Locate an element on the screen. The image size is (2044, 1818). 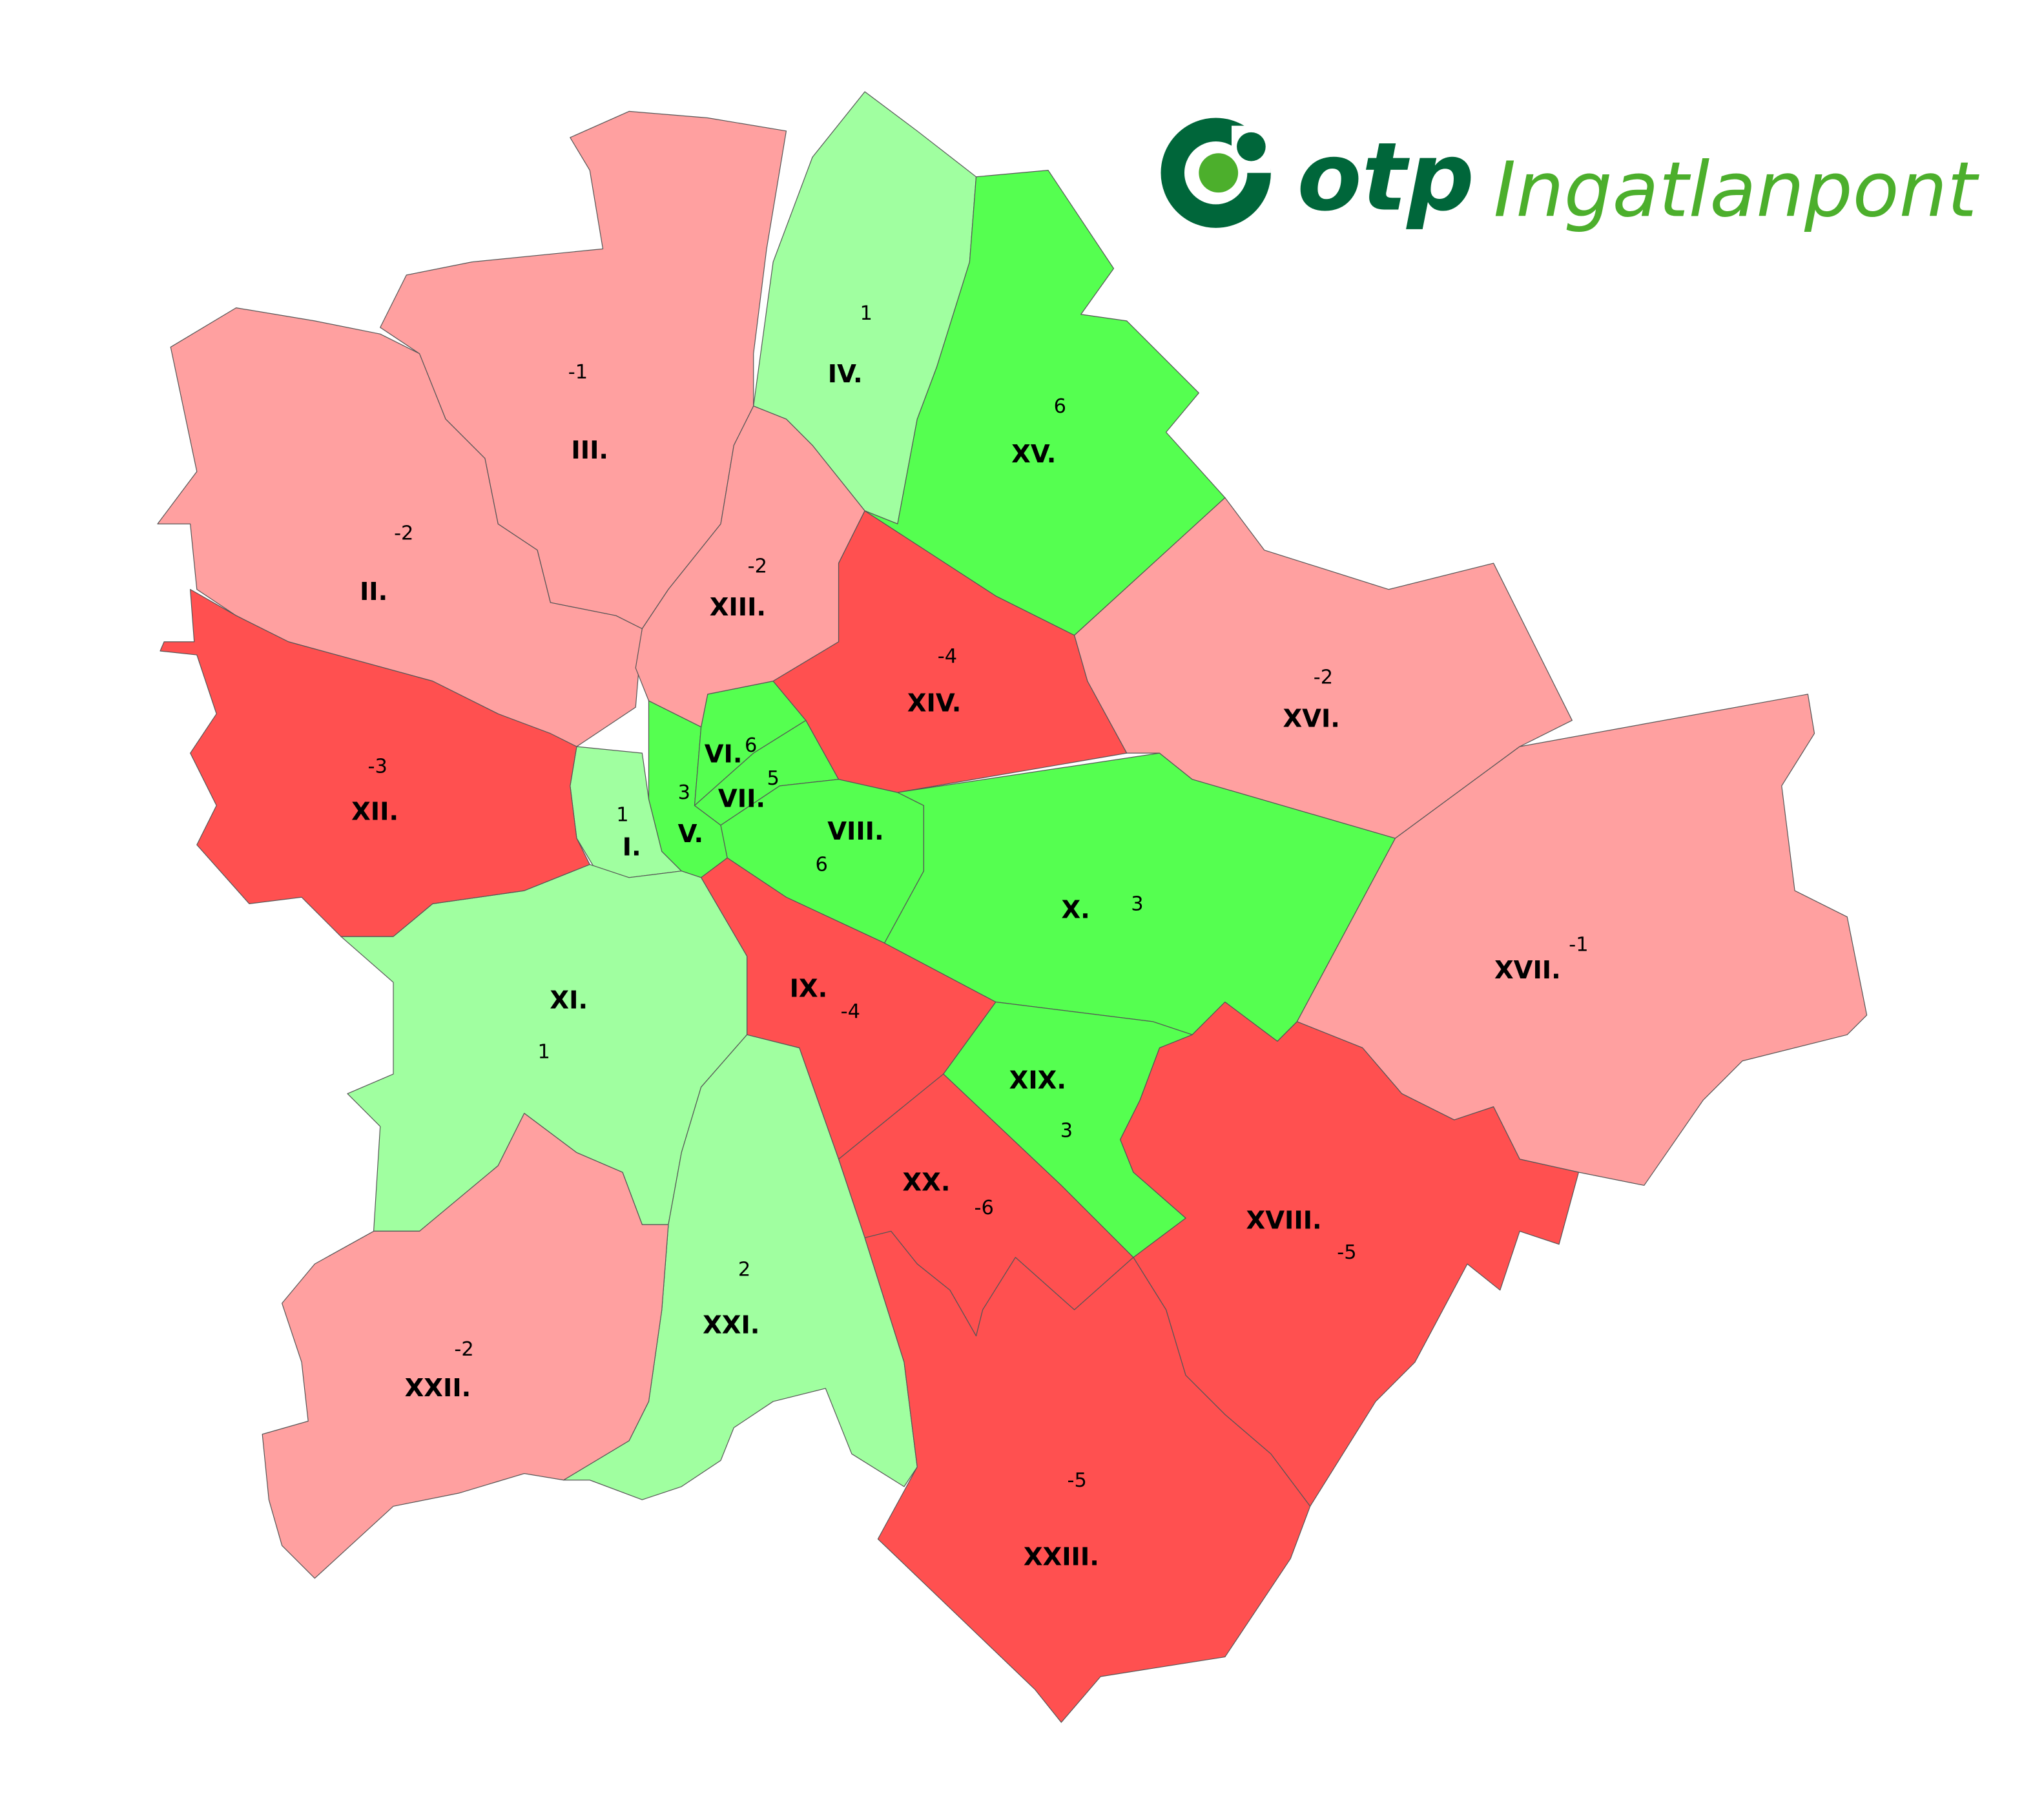
district-value-iv: 1 is located at coordinates (866, 313).